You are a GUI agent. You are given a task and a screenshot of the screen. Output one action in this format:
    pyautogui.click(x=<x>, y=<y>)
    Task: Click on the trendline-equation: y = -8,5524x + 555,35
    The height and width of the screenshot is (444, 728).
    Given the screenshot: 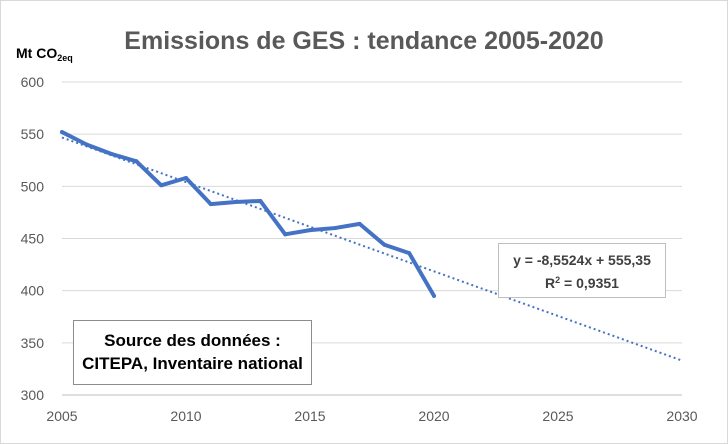 What is the action you would take?
    pyautogui.click(x=582, y=260)
    